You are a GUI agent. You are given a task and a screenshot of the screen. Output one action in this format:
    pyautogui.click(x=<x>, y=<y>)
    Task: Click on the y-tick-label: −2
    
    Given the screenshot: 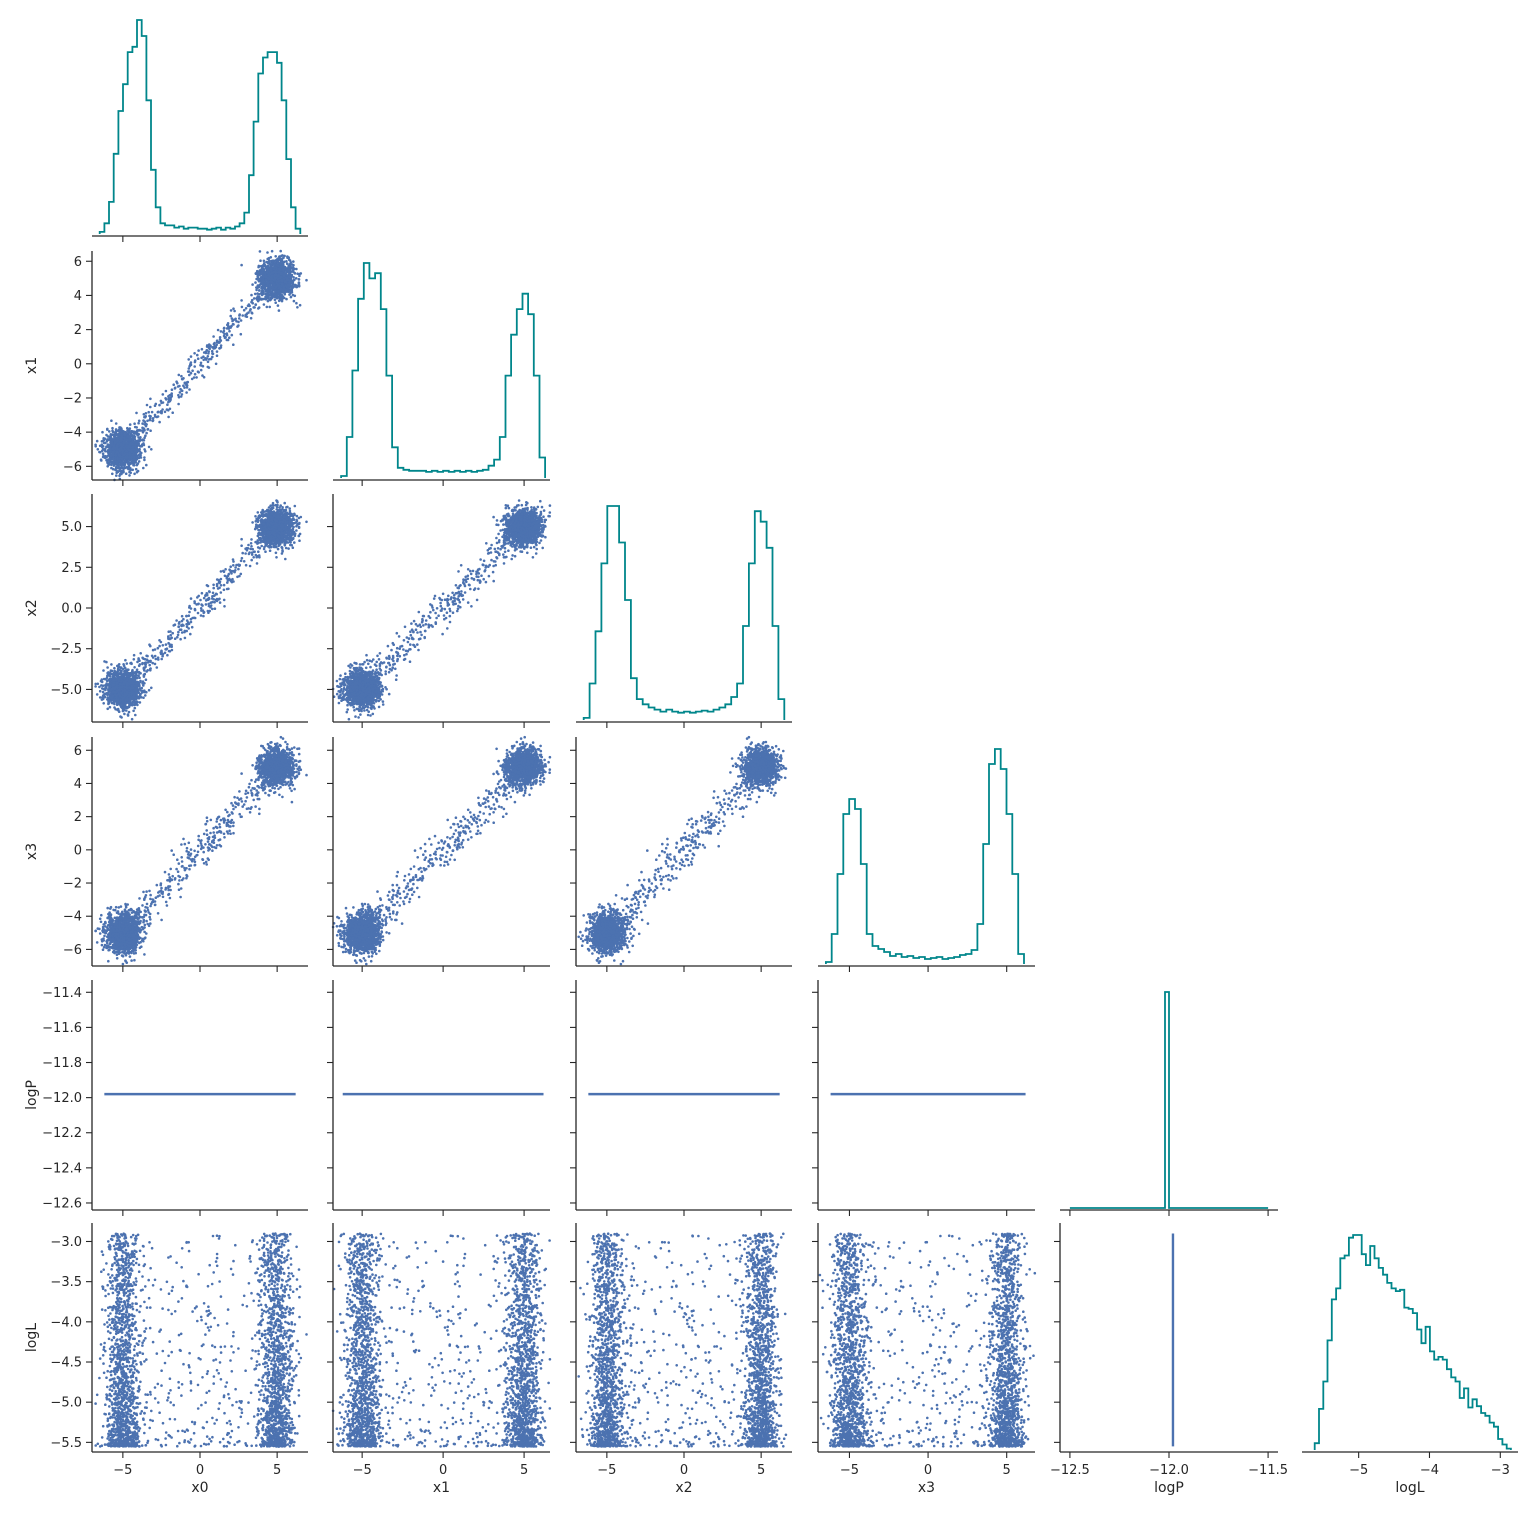 What is the action you would take?
    pyautogui.click(x=72, y=398)
    